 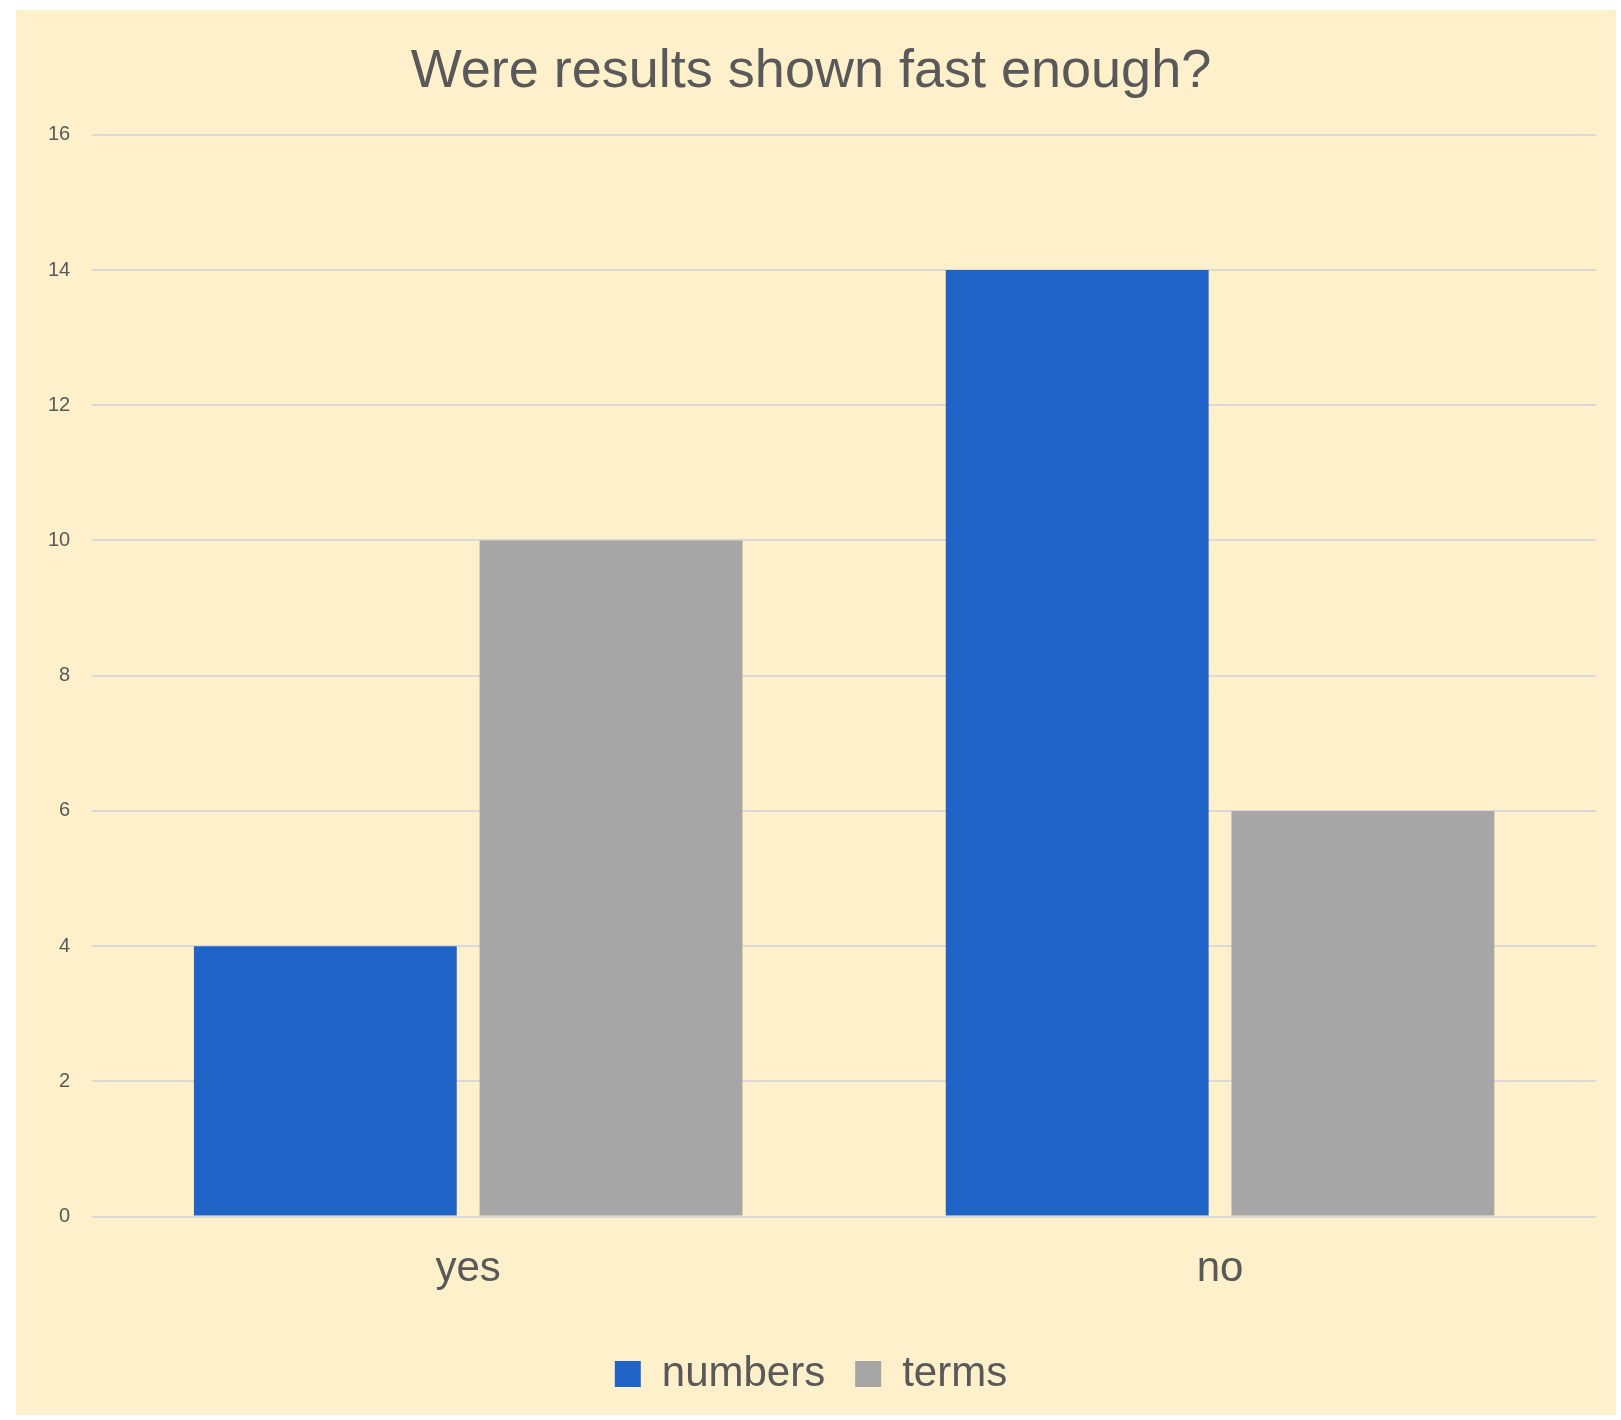 What do you see at coordinates (59, 133) in the screenshot?
I see `y-tick-label: 16` at bounding box center [59, 133].